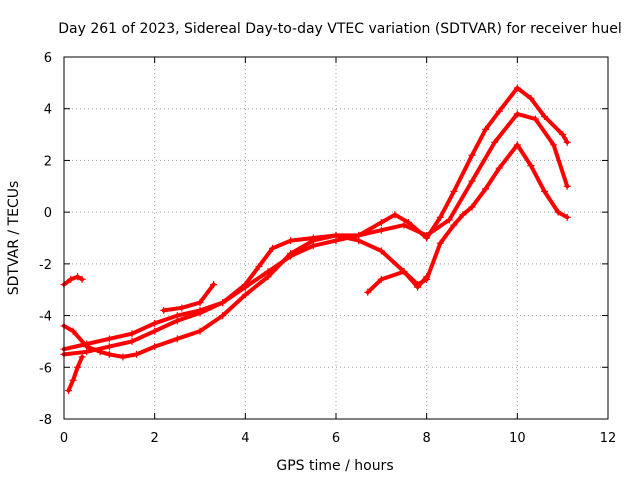 Image resolution: width=640 pixels, height=480 pixels. I want to click on series-track-g, so click(189, 297).